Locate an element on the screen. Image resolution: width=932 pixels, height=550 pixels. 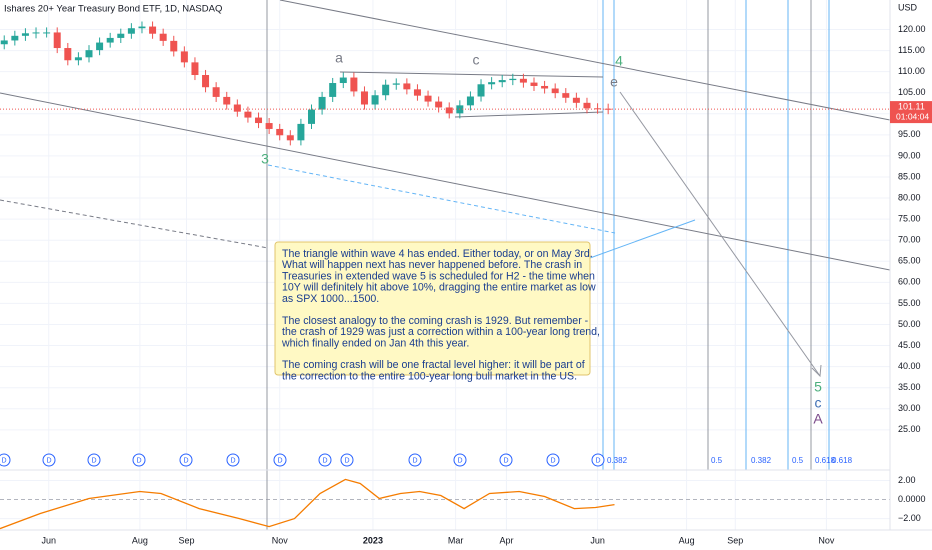
triangle-line is located at coordinates (529, 114).